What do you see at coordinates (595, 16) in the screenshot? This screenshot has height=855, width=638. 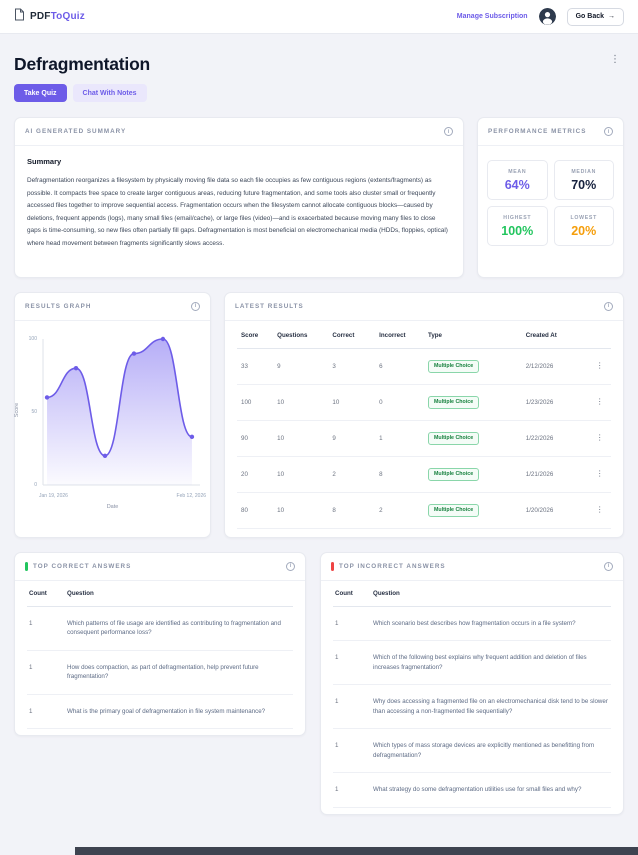 I see `go-back-button: Go Back →` at bounding box center [595, 16].